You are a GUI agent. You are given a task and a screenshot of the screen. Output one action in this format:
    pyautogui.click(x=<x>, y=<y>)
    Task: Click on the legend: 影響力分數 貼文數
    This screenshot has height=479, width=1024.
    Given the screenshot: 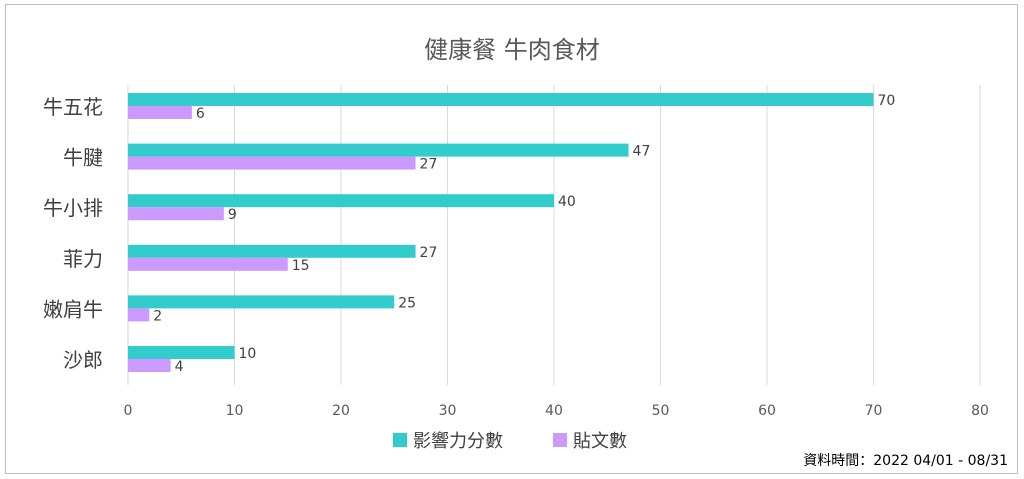 What is the action you would take?
    pyautogui.click(x=510, y=441)
    